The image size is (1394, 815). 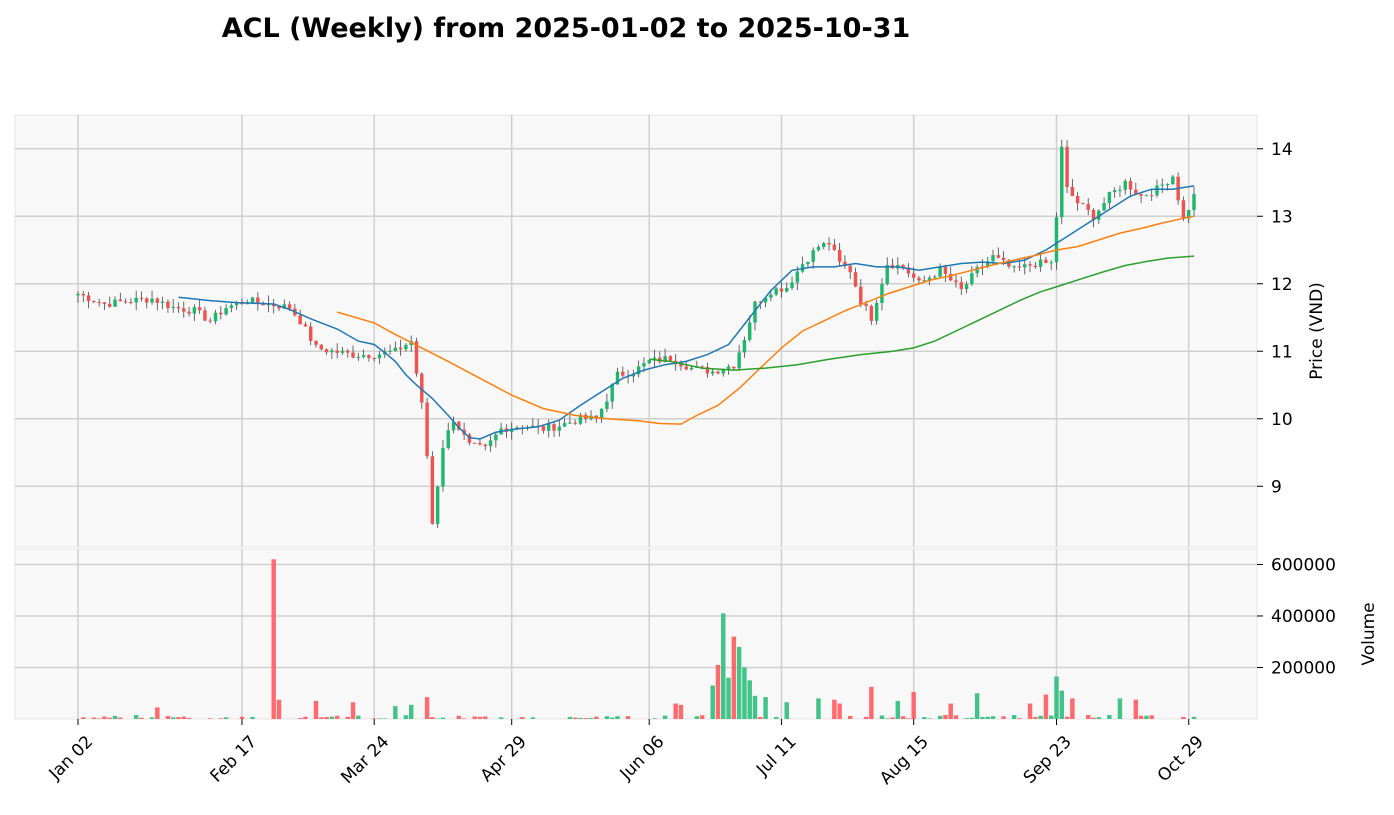 I want to click on x-tick-label: Oct 29, so click(x=1181, y=759).